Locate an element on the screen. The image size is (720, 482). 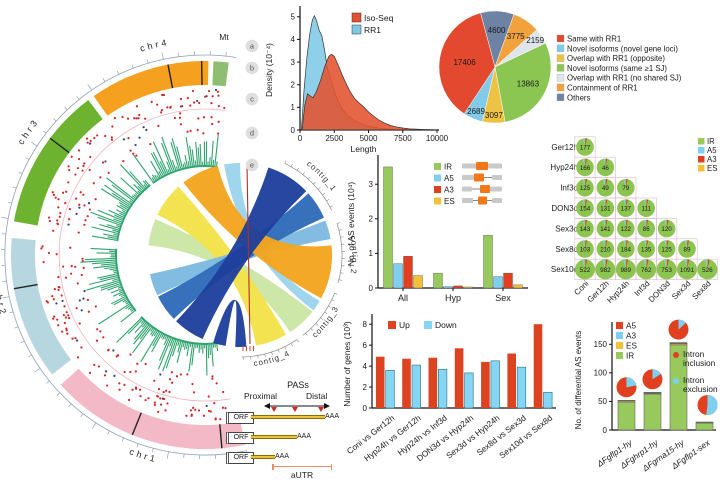
legend-label: Iso-Seq is located at coordinates (379, 18).